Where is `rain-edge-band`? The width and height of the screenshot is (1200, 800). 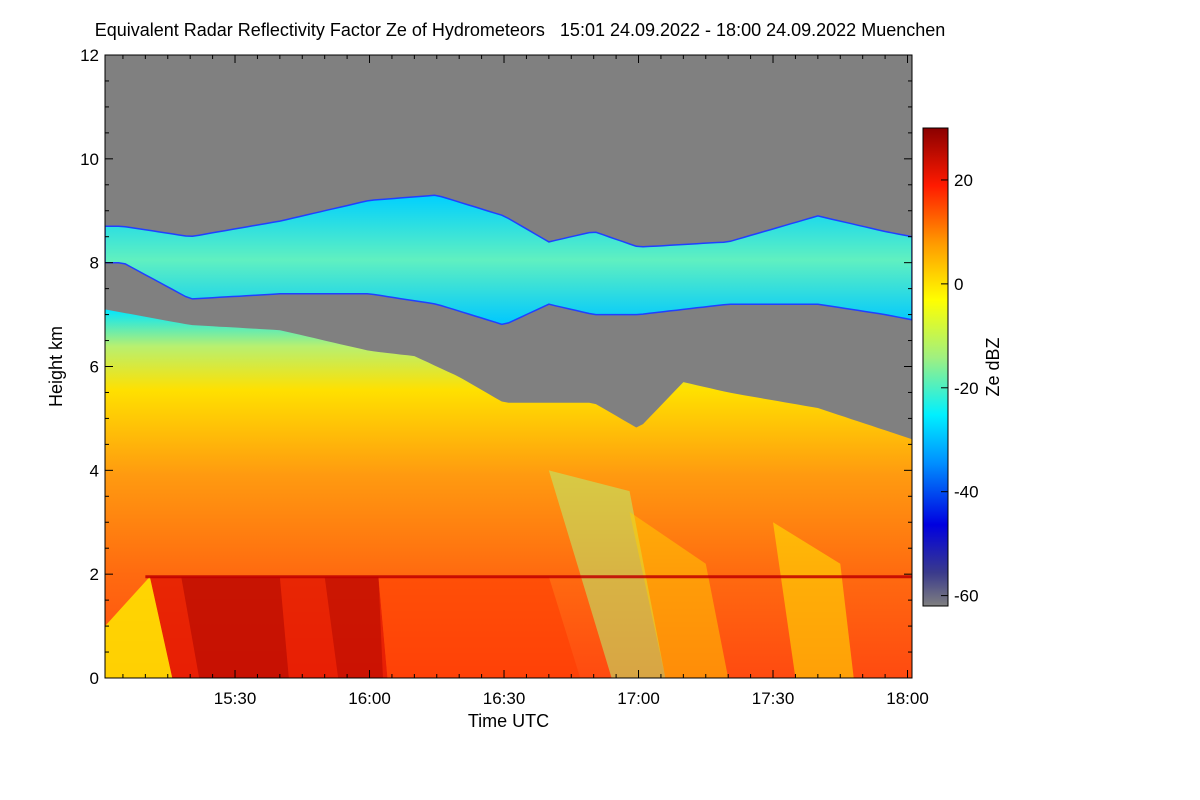
rain-edge-band is located at coordinates (139, 627).